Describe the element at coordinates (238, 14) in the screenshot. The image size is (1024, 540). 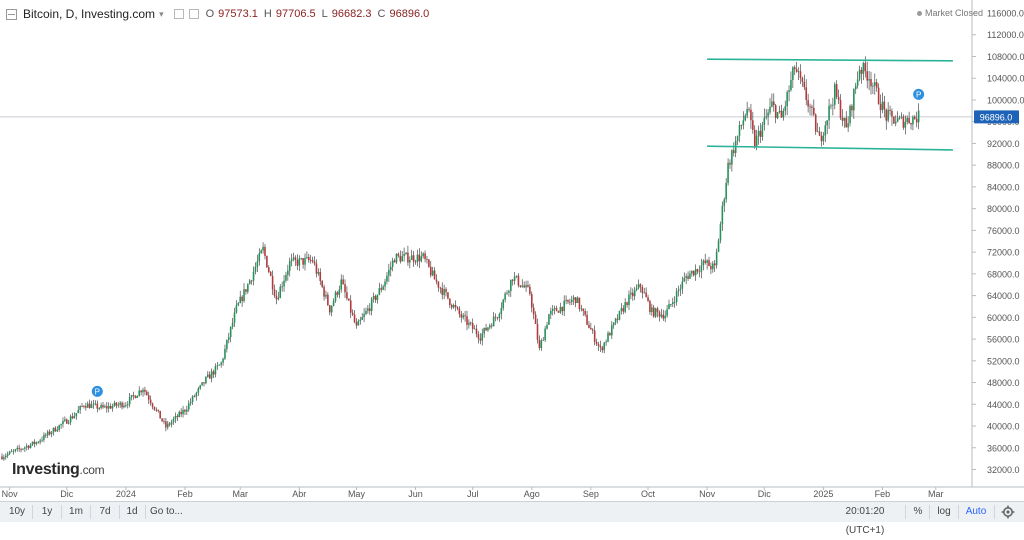
I see `open-value: 97573.1` at that location.